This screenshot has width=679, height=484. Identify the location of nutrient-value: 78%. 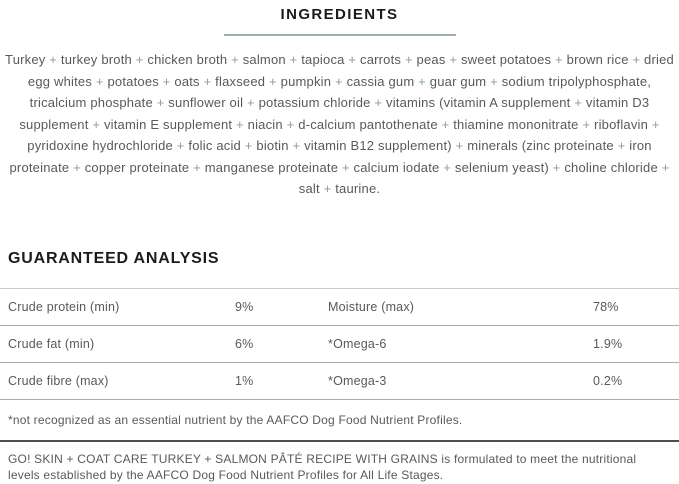
(606, 306).